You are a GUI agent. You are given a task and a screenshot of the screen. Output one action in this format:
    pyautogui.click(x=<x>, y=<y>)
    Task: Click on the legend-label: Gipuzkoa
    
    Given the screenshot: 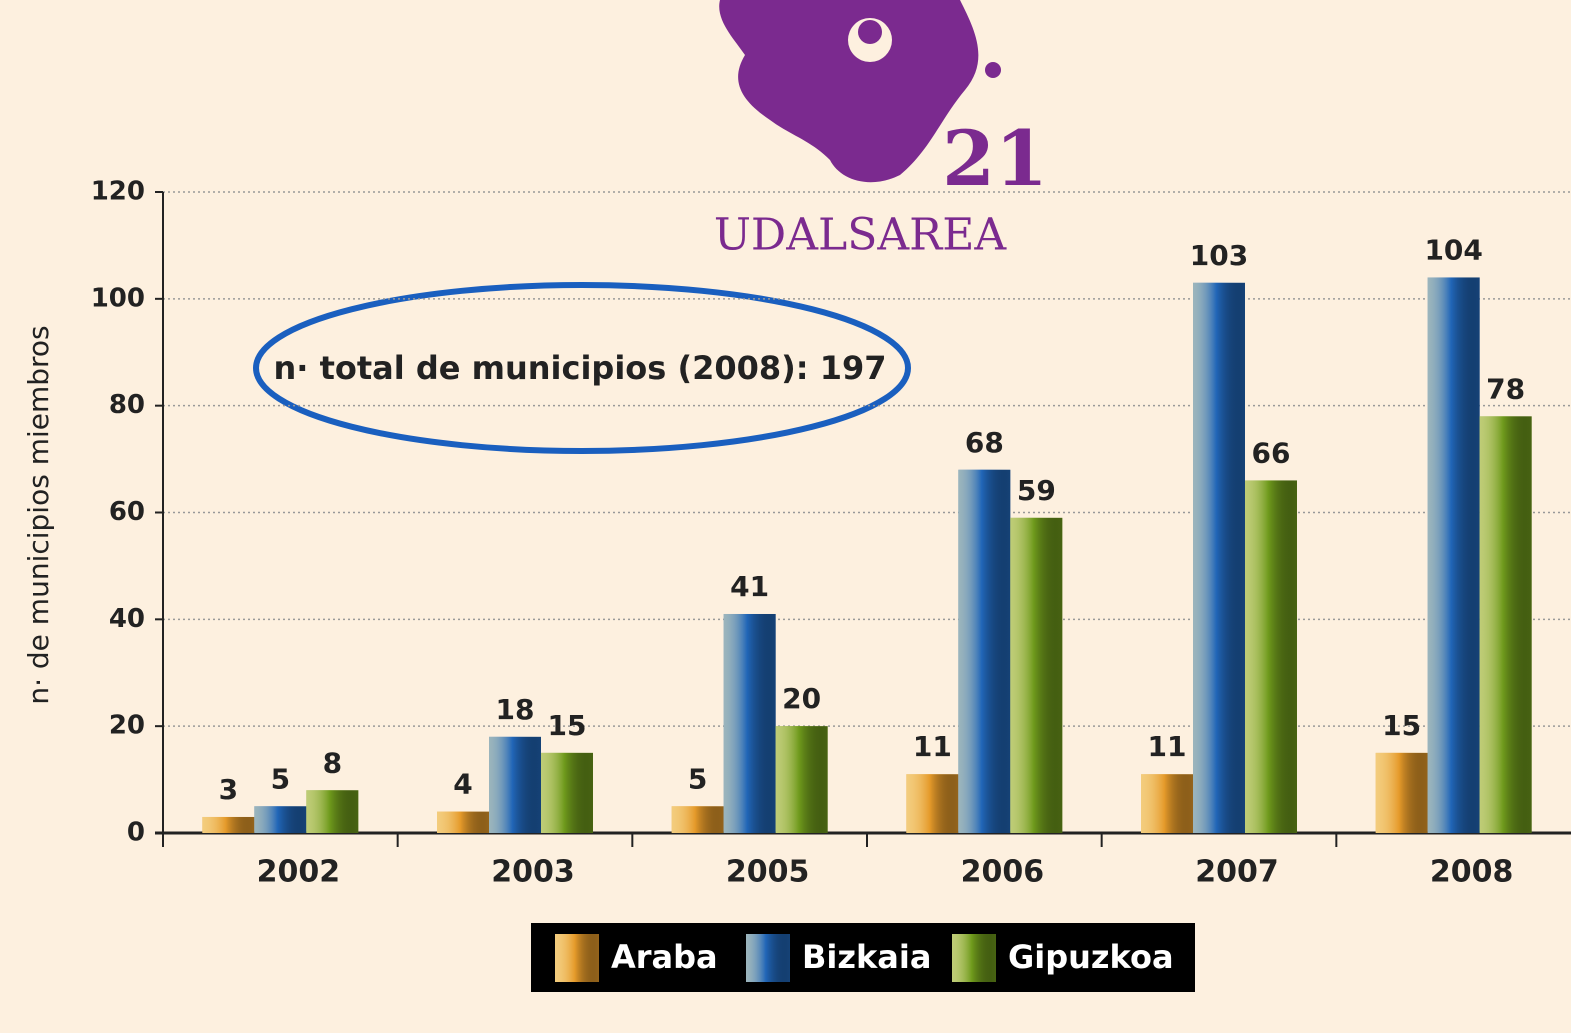 What is the action you would take?
    pyautogui.click(x=1091, y=957)
    